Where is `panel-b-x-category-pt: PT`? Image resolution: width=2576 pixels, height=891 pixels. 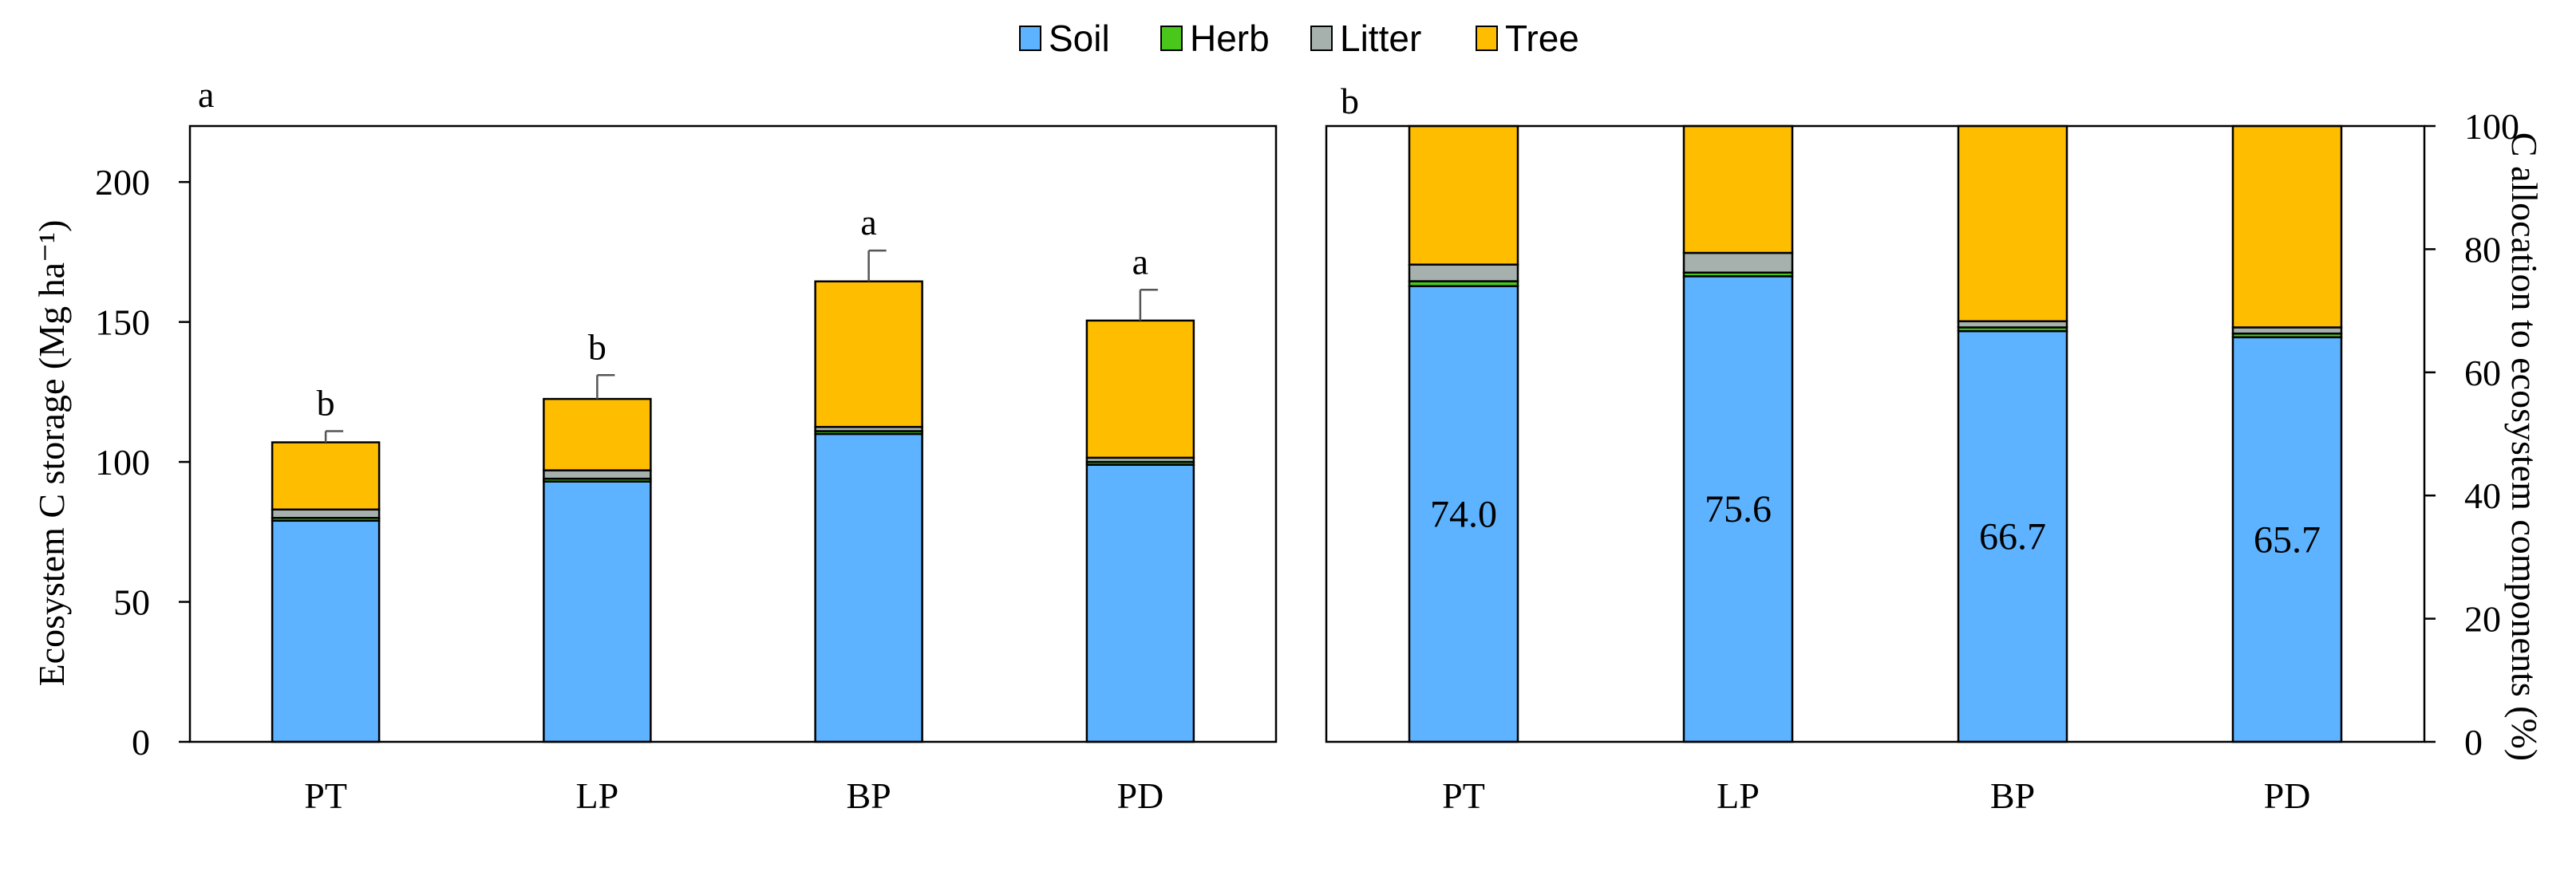
panel-b-x-category-pt: PT is located at coordinates (1463, 795).